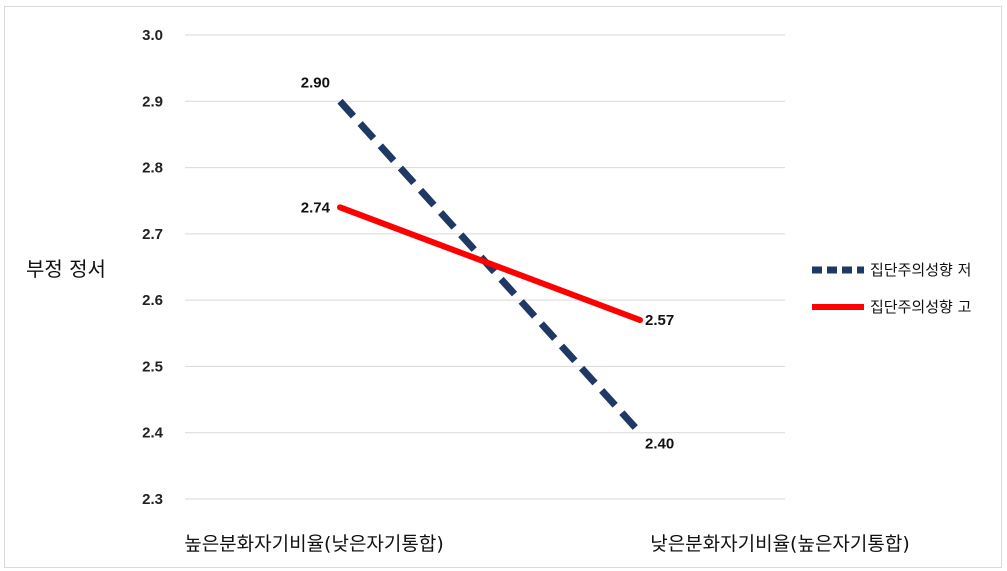  Describe the element at coordinates (314, 544) in the screenshot. I see `x-category-label: 높은분화자기비율(낮은자기통합)` at that location.